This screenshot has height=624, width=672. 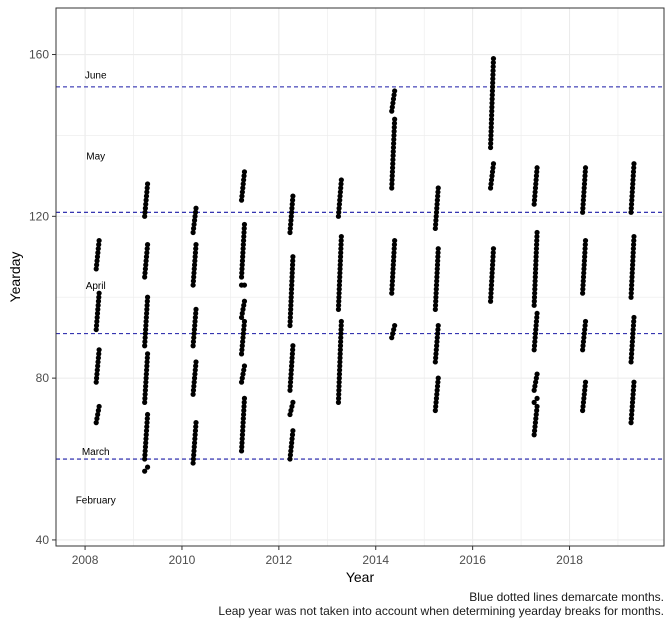 What do you see at coordinates (96, 452) in the screenshot?
I see `month-label: March` at bounding box center [96, 452].